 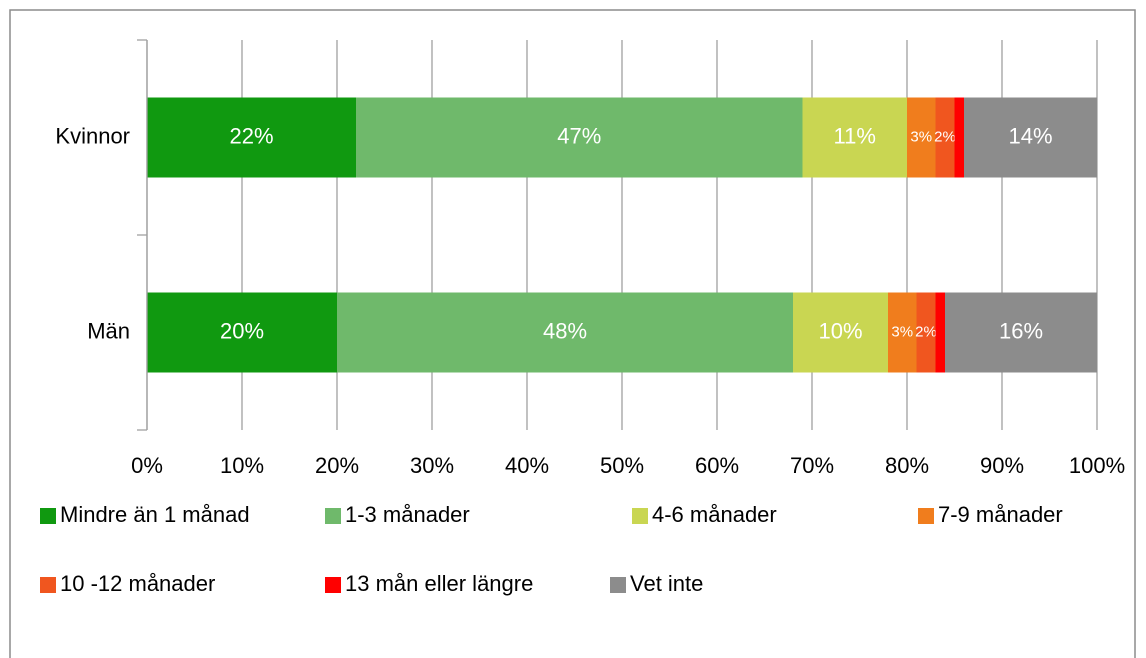 I want to click on x-tick-label: 20%, so click(x=337, y=465).